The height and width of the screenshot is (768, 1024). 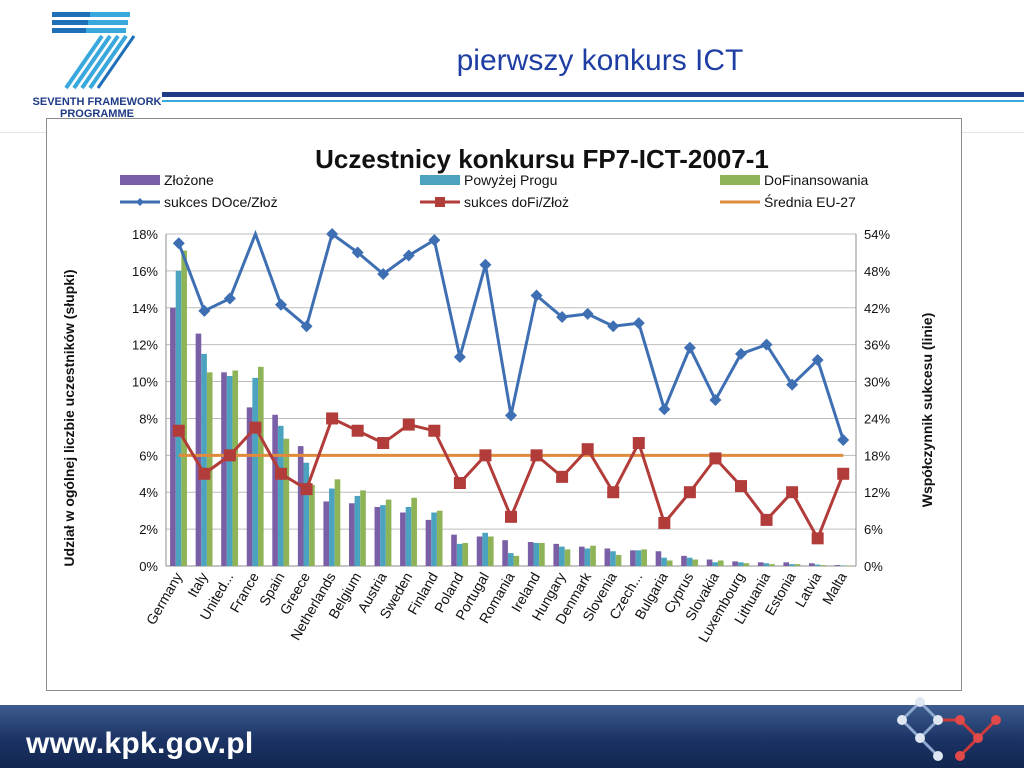 What do you see at coordinates (877, 455) in the screenshot?
I see `right-tick-label: 18%` at bounding box center [877, 455].